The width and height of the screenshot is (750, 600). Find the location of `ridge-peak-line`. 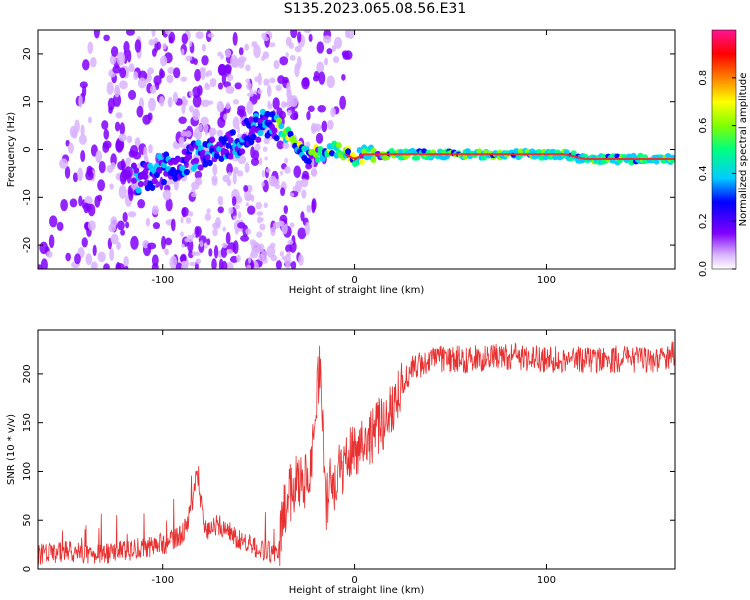

ridge-peak-line is located at coordinates (509, 157).